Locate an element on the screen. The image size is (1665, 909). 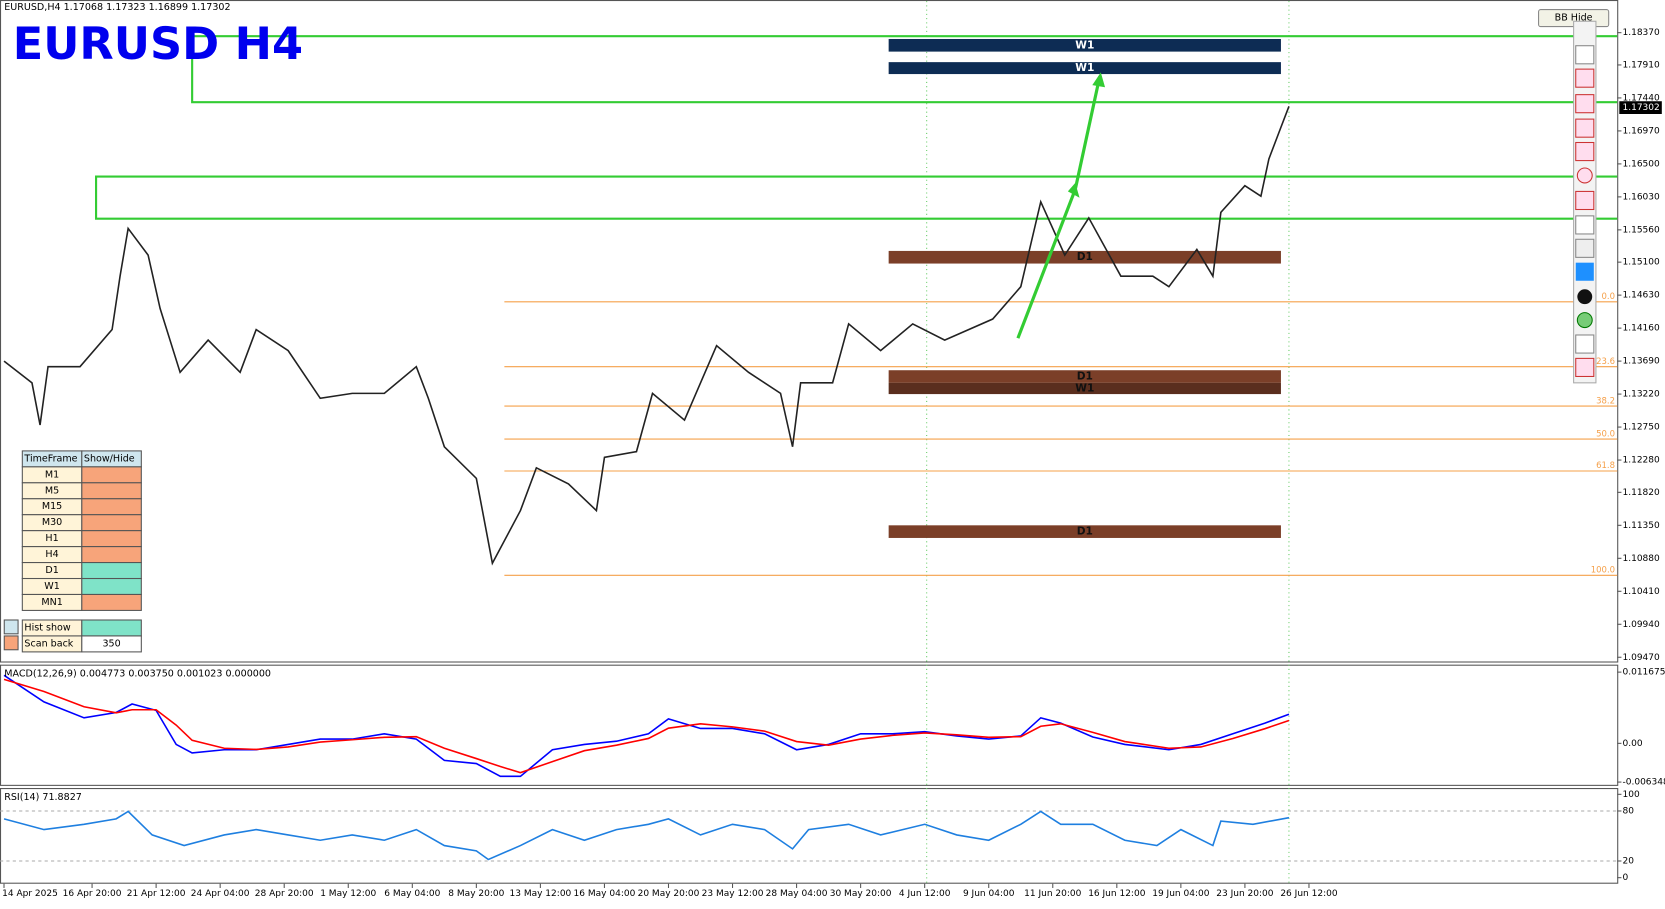
y-tick-label: 100 is located at coordinates (1630, 795).